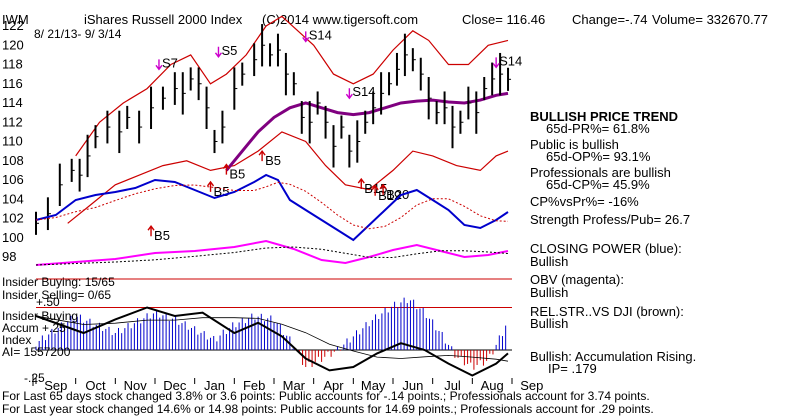 Image resolution: width=800 pixels, height=418 pixels. Describe the element at coordinates (136, 385) in the screenshot. I see `x-tick-label: Nov` at that location.